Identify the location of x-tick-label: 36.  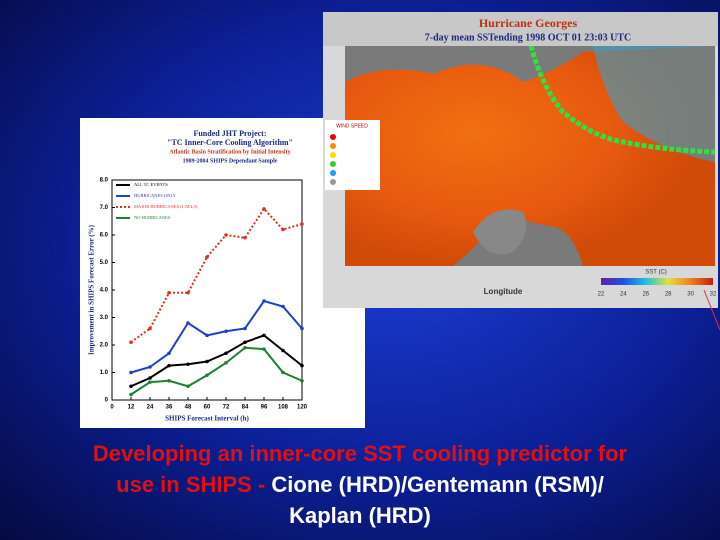
(169, 408).